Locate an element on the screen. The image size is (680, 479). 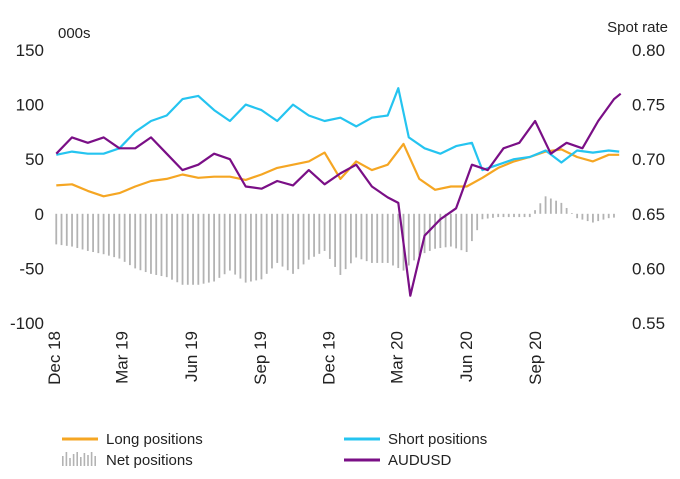
left-axis-ticks: 150 100 50 0 -50 -100 is located at coordinates (27, 187).